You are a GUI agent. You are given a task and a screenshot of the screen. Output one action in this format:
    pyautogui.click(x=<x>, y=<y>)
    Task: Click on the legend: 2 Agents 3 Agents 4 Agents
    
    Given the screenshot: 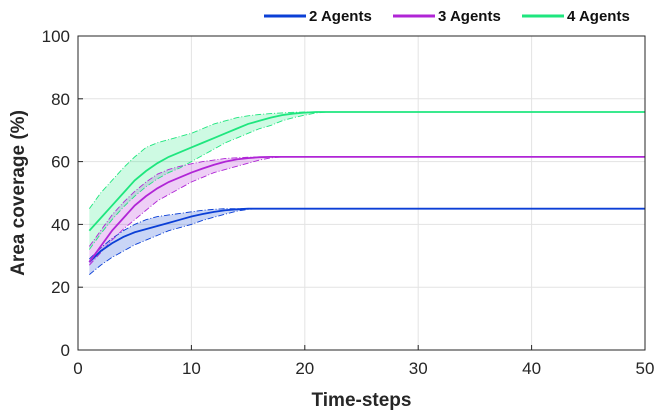 What is the action you would take?
    pyautogui.click(x=447, y=16)
    